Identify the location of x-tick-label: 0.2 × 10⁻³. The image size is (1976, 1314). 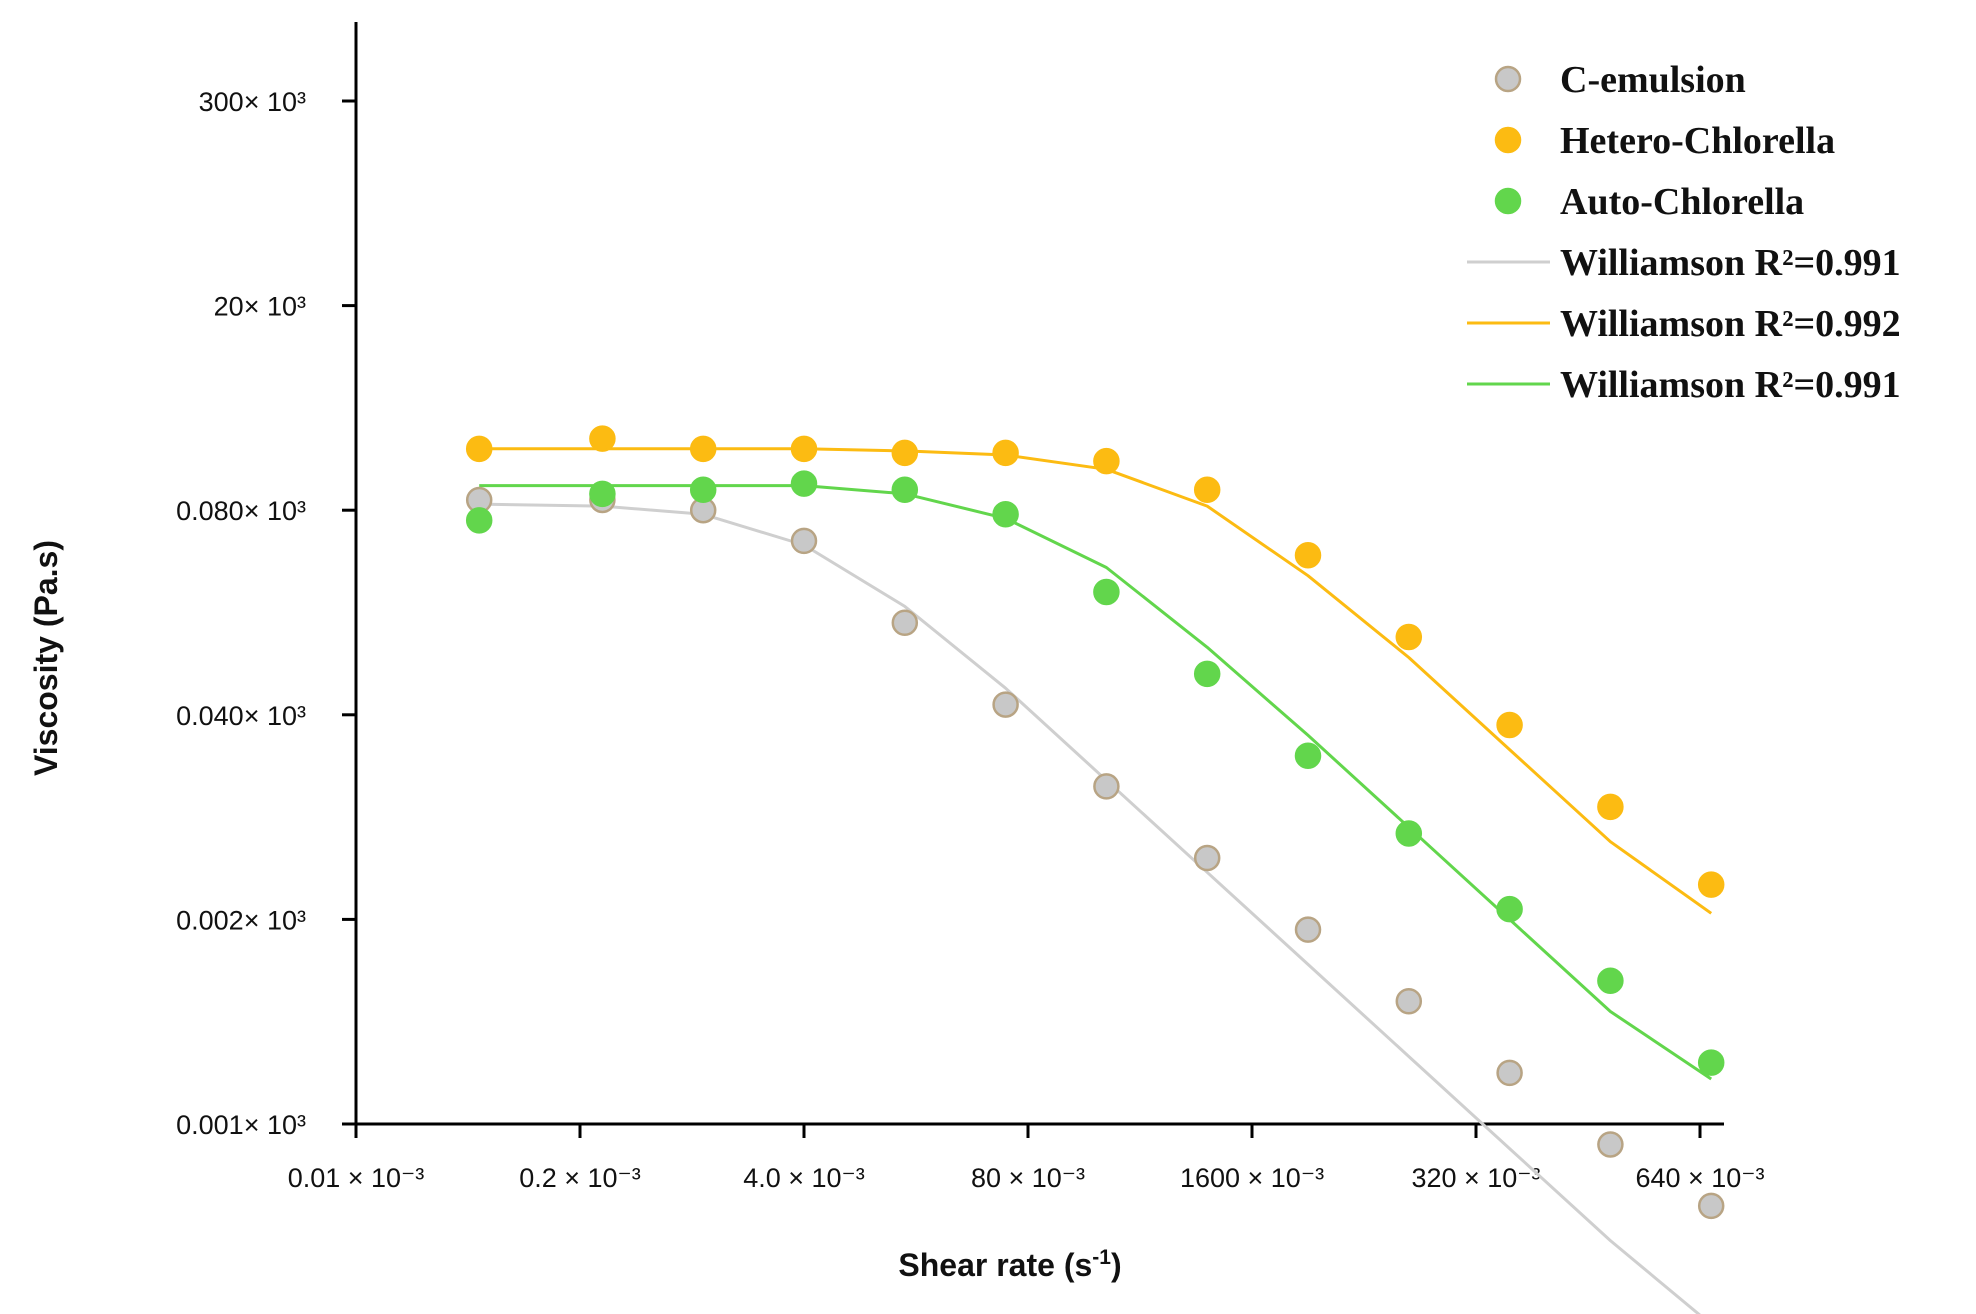
(580, 1178).